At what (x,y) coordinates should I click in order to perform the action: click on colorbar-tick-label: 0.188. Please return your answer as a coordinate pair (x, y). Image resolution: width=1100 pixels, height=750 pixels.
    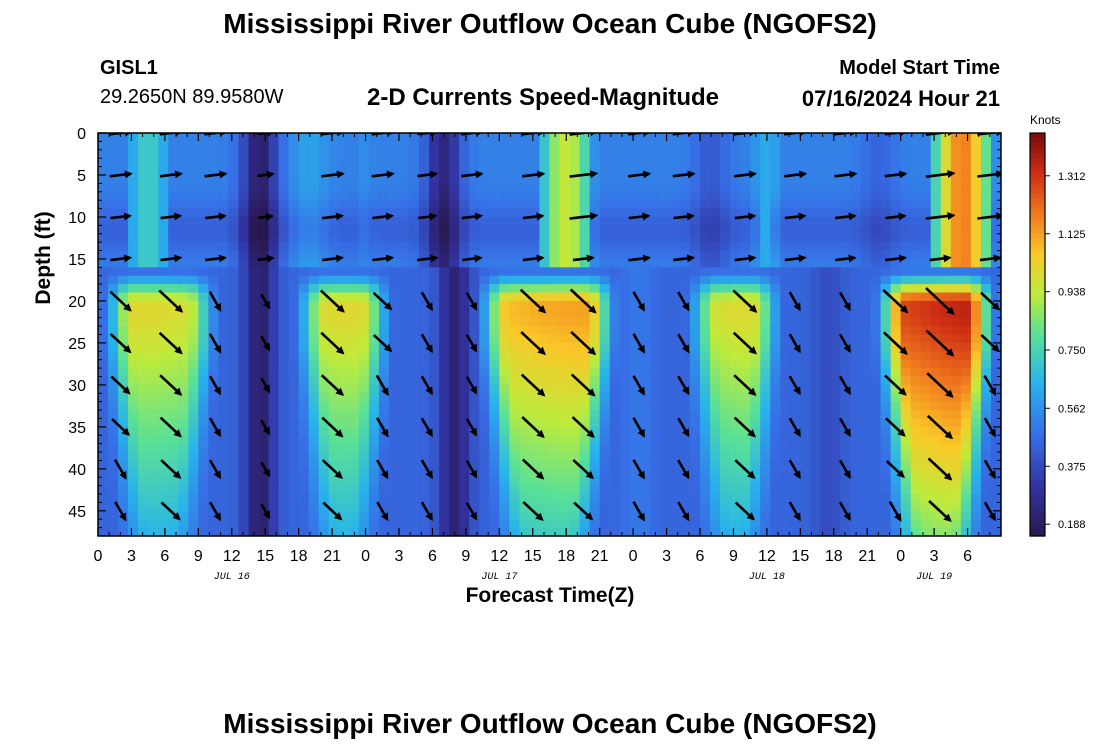
    Looking at the image, I should click on (1072, 525).